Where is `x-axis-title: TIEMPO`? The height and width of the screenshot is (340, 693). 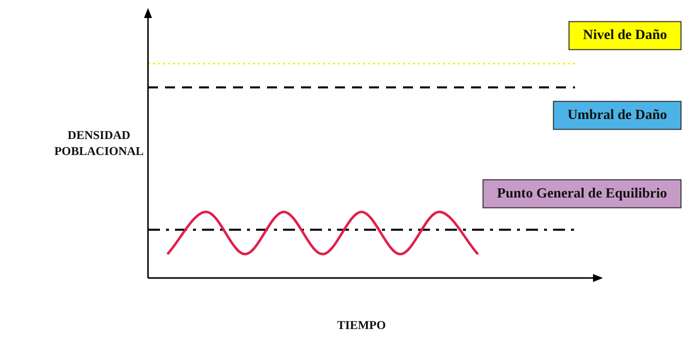 x-axis-title: TIEMPO is located at coordinates (361, 325).